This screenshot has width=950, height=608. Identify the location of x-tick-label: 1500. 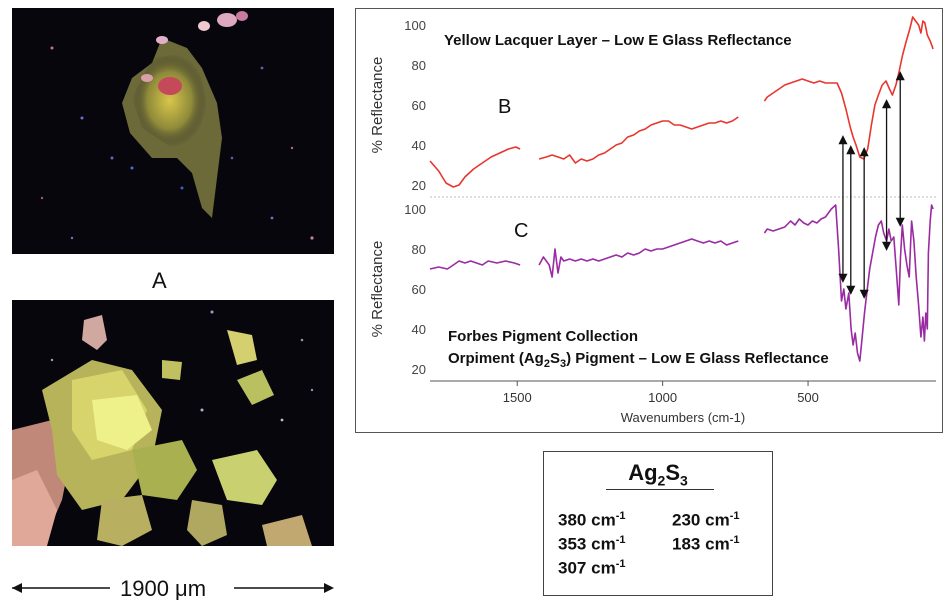
(517, 397).